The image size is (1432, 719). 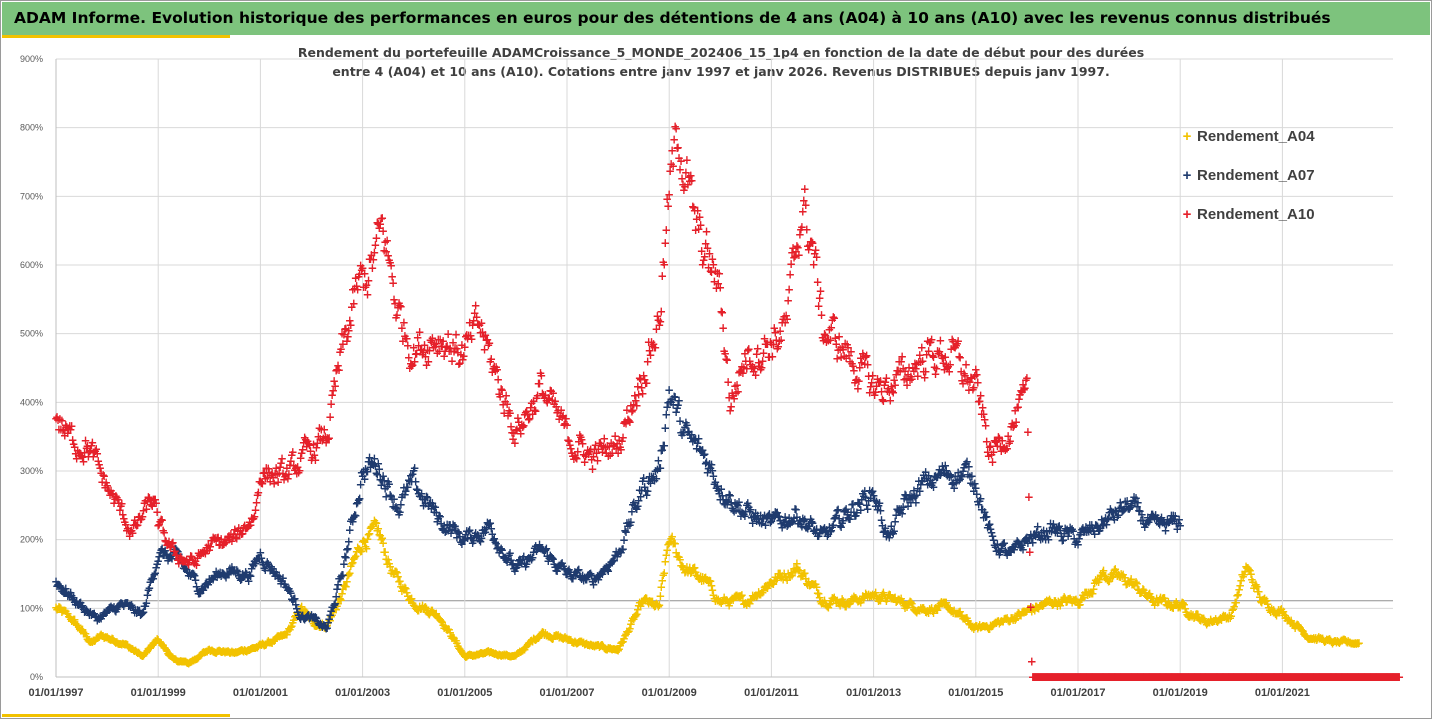 I want to click on accent-bar-top, so click(x=116, y=36).